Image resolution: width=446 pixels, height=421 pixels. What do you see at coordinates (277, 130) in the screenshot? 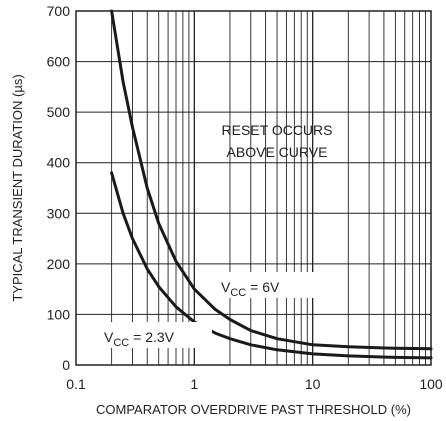
I see `annotation-line-1: RESET OCCURS` at bounding box center [277, 130].